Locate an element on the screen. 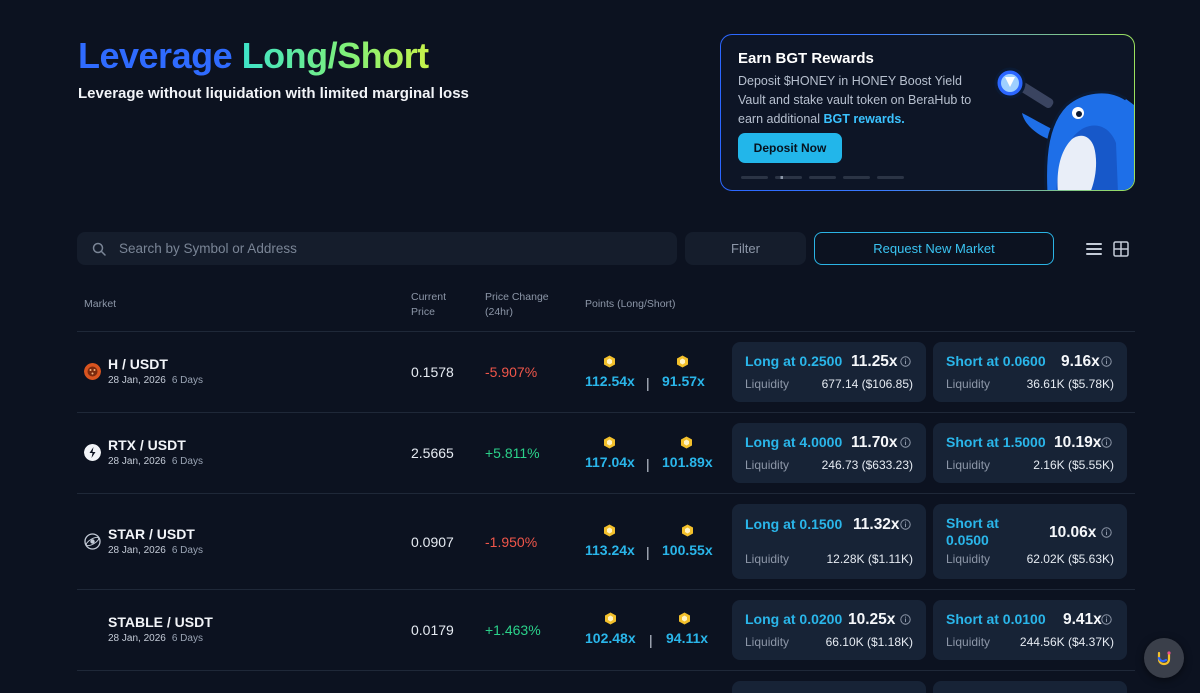 The height and width of the screenshot is (693, 1200). deposit-now-button: Deposit Now is located at coordinates (790, 148).